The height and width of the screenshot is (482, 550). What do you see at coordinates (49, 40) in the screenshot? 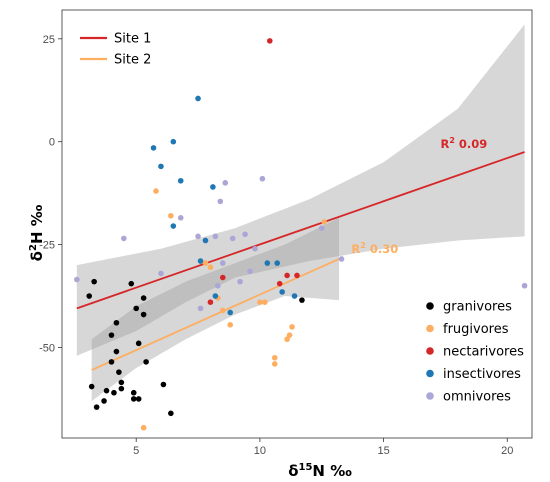
I see `y-tick-label: 25` at bounding box center [49, 40].